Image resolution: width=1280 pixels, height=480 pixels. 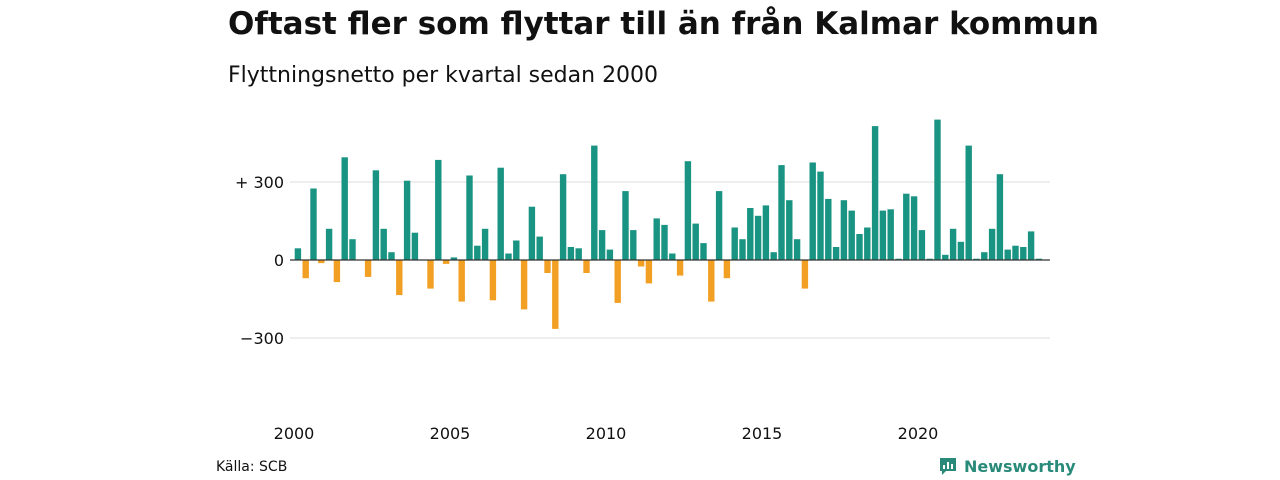 What do you see at coordinates (259, 182) in the screenshot?
I see `y-tick-label: + 300` at bounding box center [259, 182].